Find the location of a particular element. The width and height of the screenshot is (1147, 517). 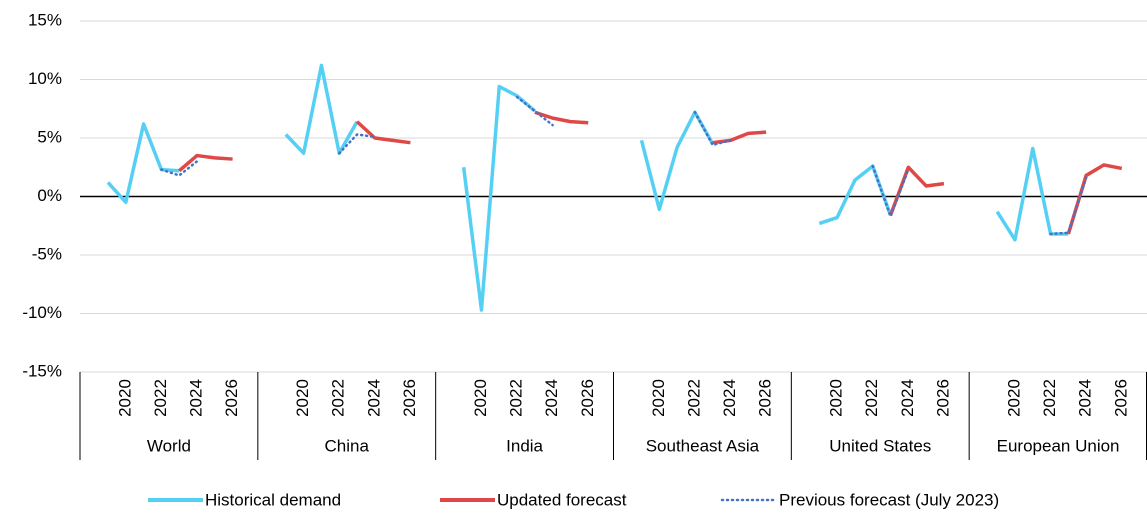

group-label: World is located at coordinates (169, 445).